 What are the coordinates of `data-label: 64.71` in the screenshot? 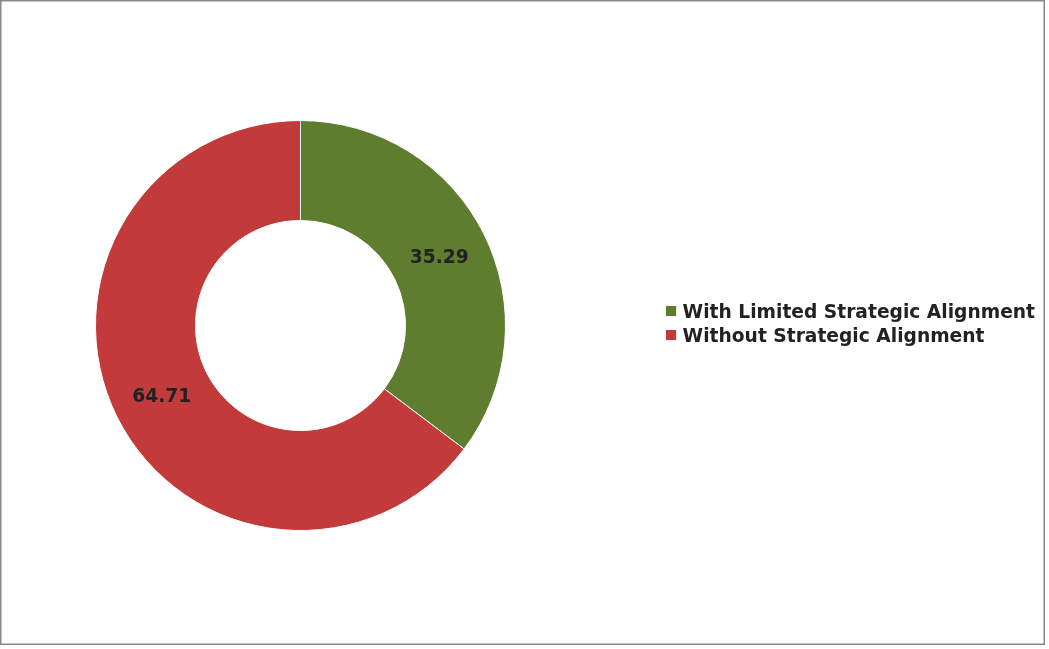 It's located at (162, 395).